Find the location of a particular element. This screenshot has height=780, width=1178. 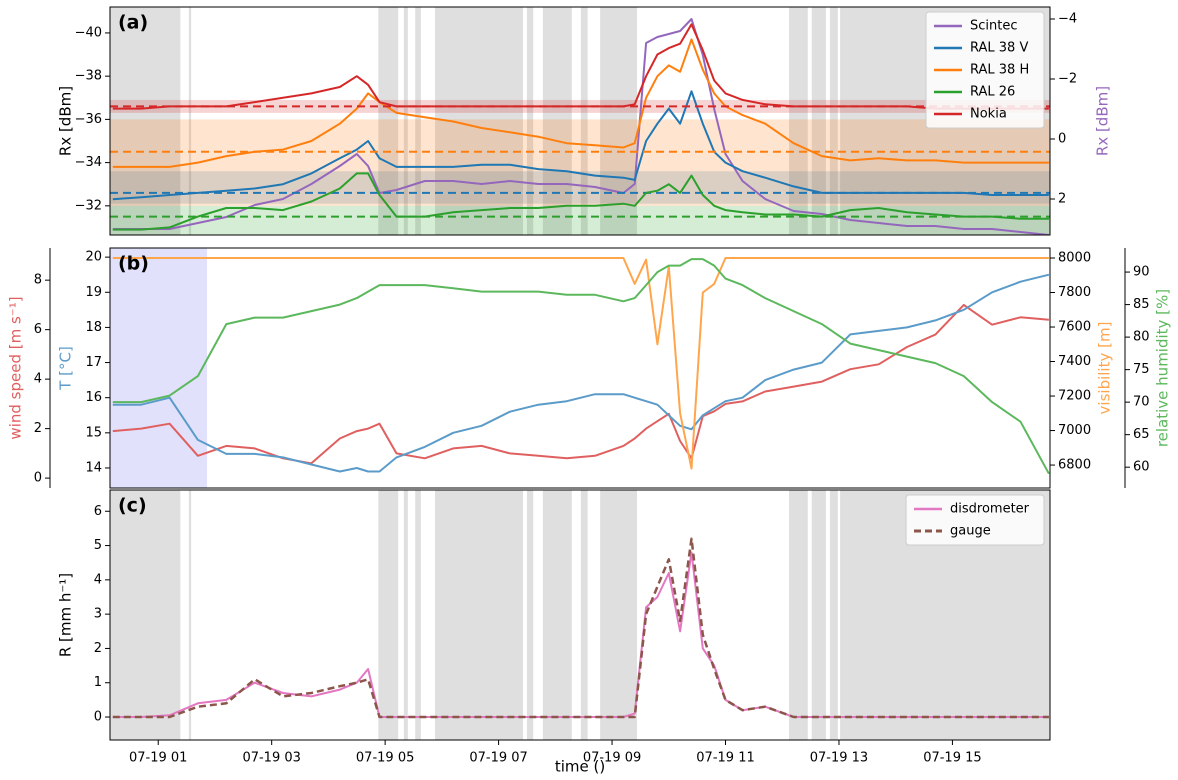

tick-label: −2 is located at coordinates (1067, 79).